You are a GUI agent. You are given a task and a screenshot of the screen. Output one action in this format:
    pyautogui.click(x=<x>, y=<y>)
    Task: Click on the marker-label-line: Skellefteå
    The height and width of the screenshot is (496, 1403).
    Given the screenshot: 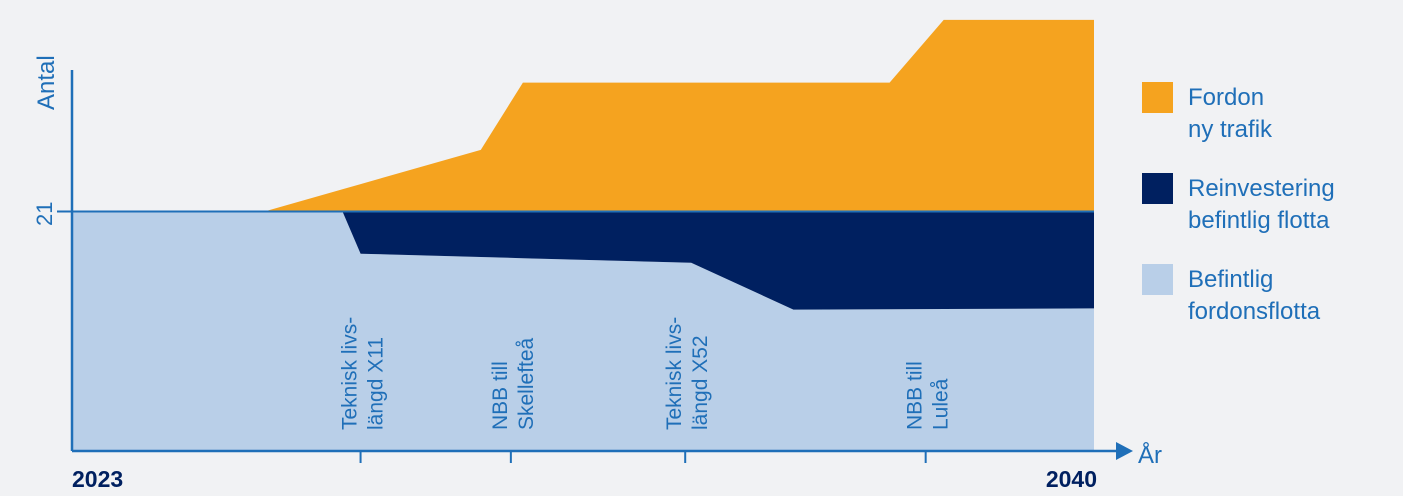 What is the action you would take?
    pyautogui.click(x=526, y=383)
    